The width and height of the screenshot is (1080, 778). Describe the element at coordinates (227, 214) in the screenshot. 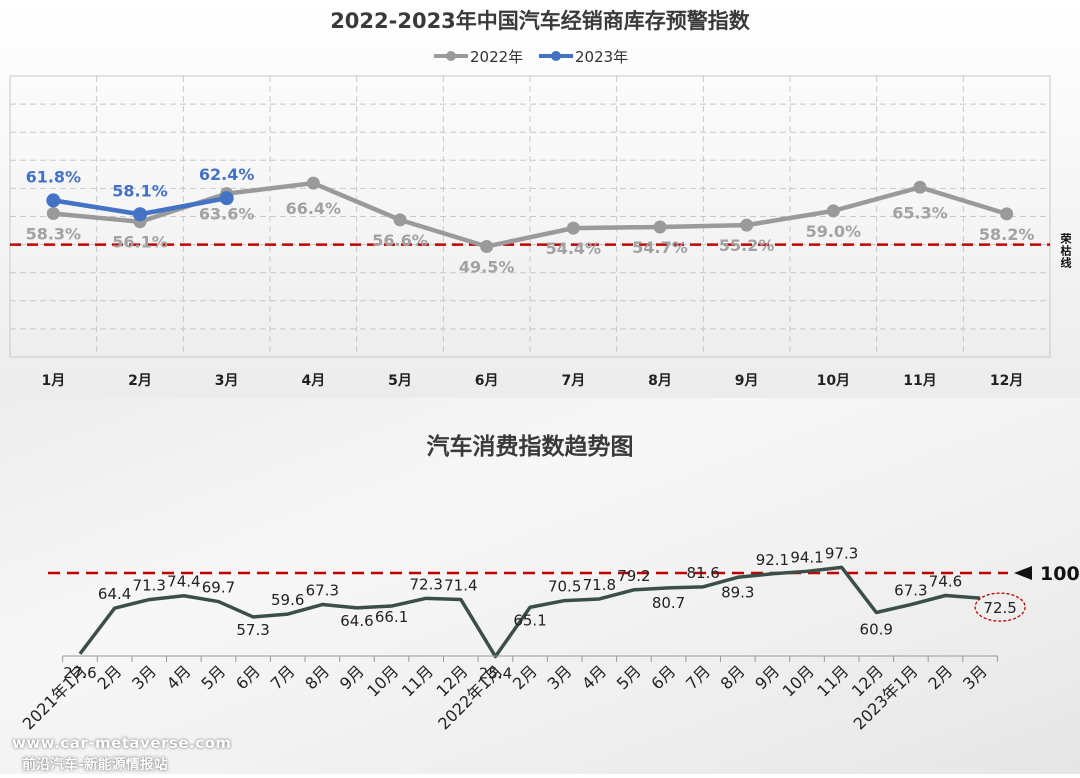

I see `series-2022-data-label: 63.6%` at that location.